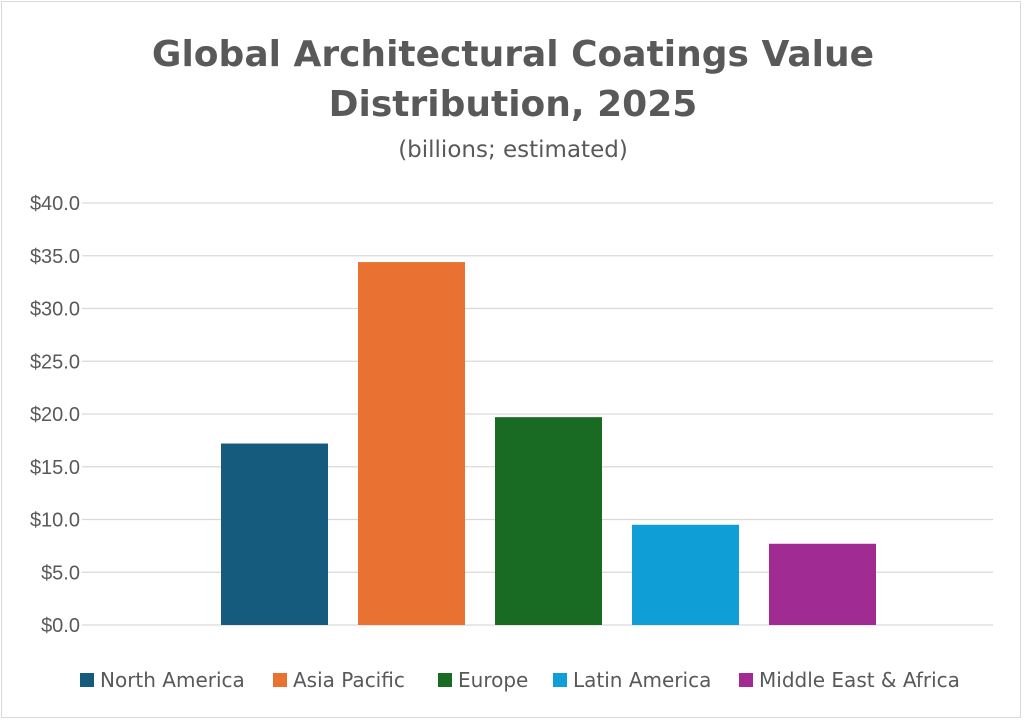  I want to click on chart-title-line-1: Global Architectural Coatings Value, so click(513, 54).